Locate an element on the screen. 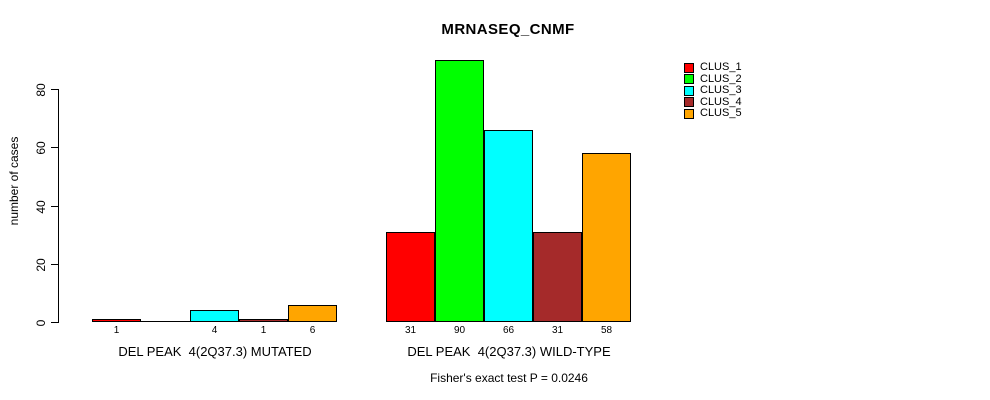  fisher-test-annotation: Fisher's exact test P = 0.0246 is located at coordinates (509, 378).